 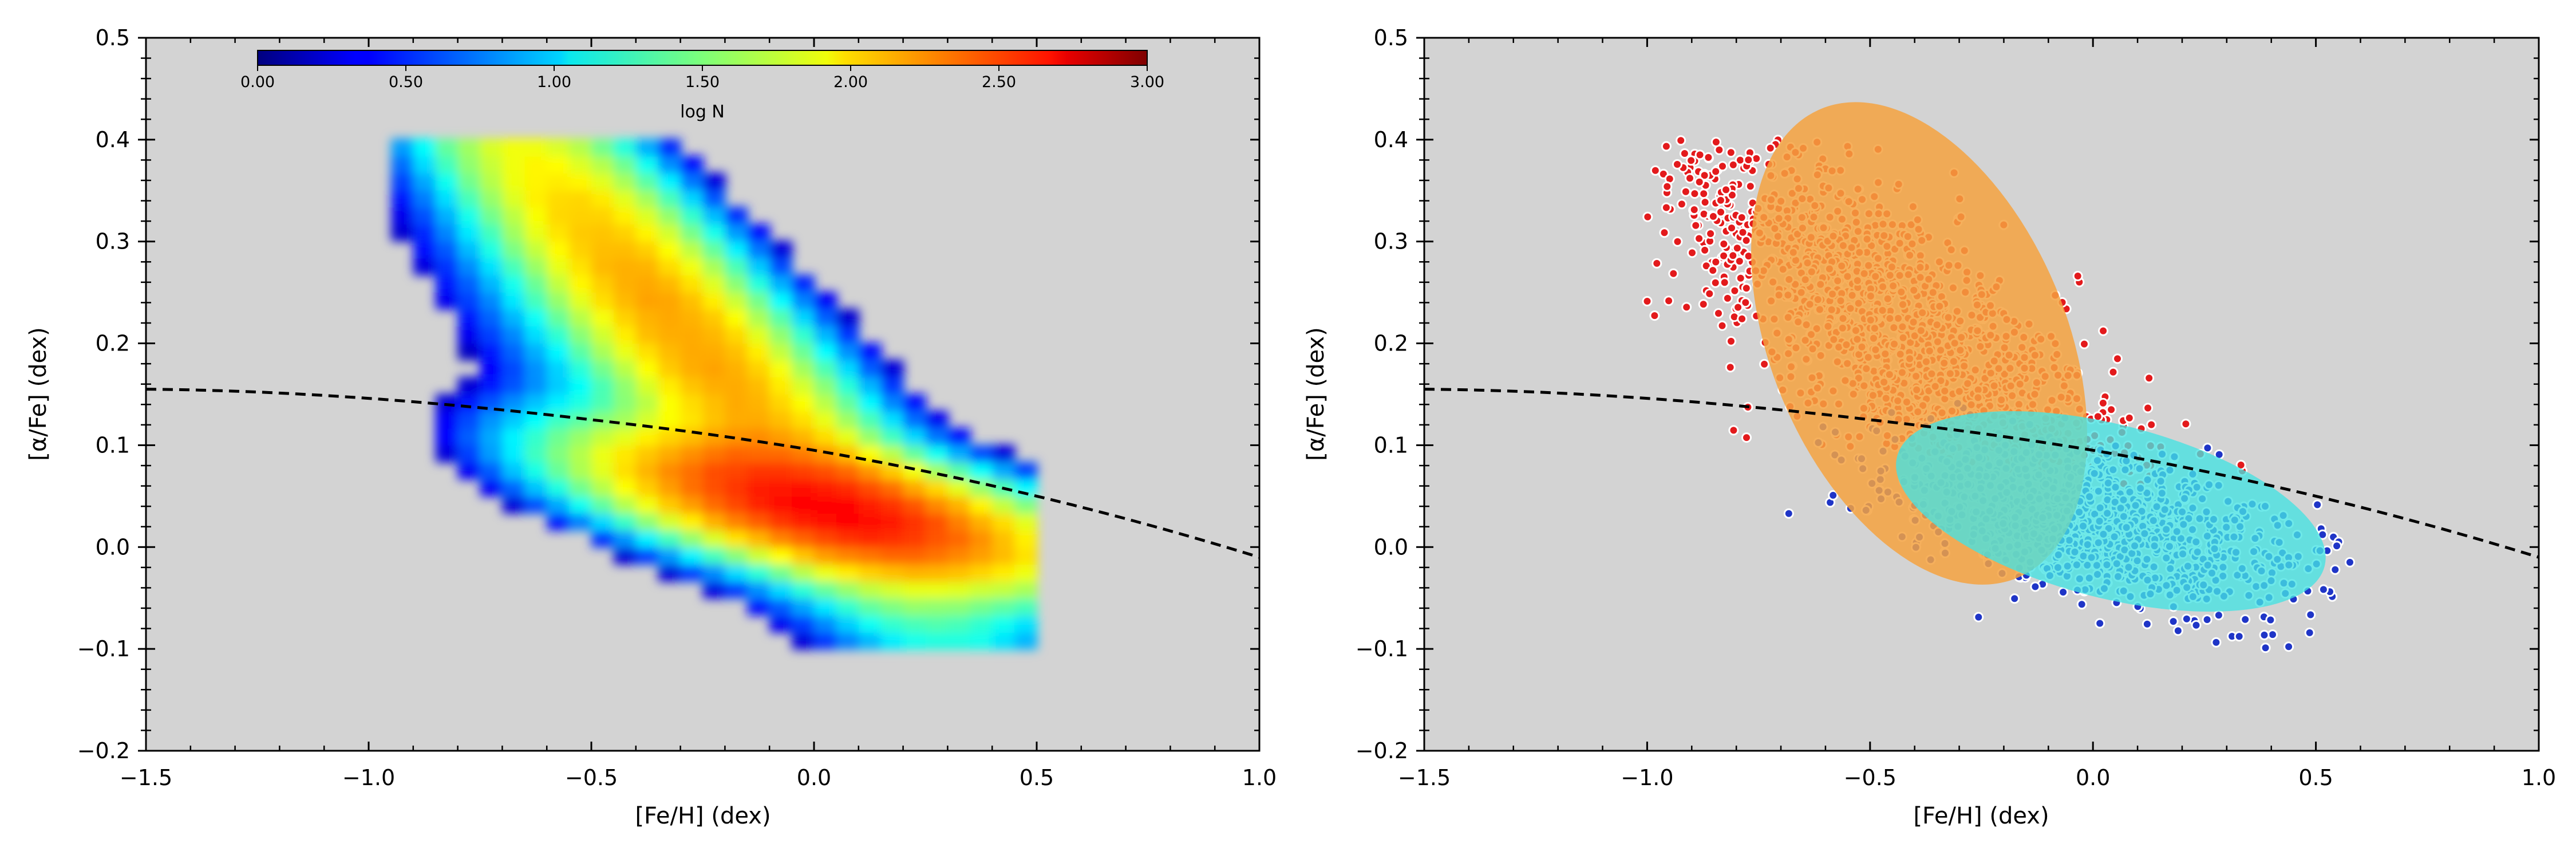 What do you see at coordinates (1382, 750) in the screenshot?
I see `y-tick-label: −0.2` at bounding box center [1382, 750].